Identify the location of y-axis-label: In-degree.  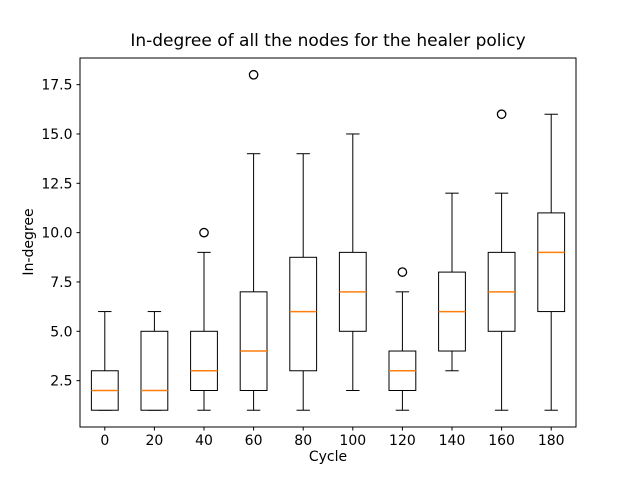
(29, 242).